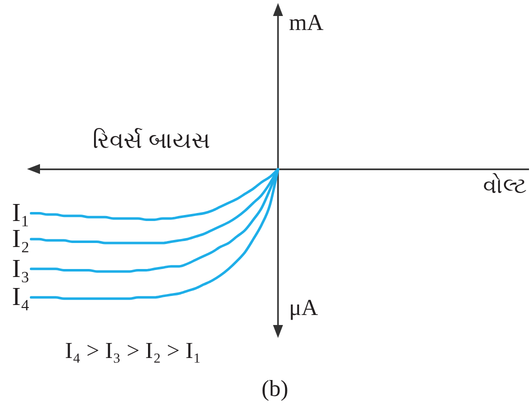  Describe the element at coordinates (275, 388) in the screenshot. I see `text: (b)` at that location.